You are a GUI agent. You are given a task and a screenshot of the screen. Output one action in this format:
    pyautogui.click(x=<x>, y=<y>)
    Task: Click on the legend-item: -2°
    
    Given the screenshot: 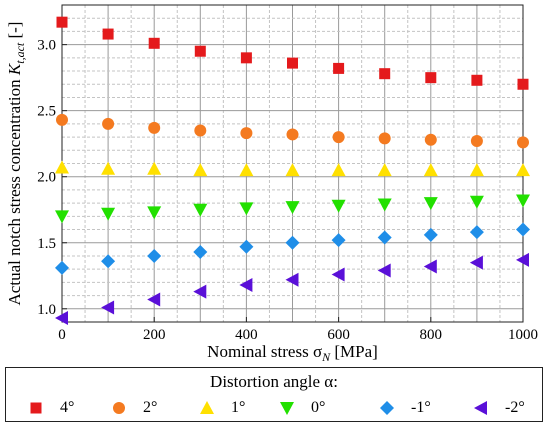 What is the action you would take?
    pyautogui.click(x=499, y=408)
    